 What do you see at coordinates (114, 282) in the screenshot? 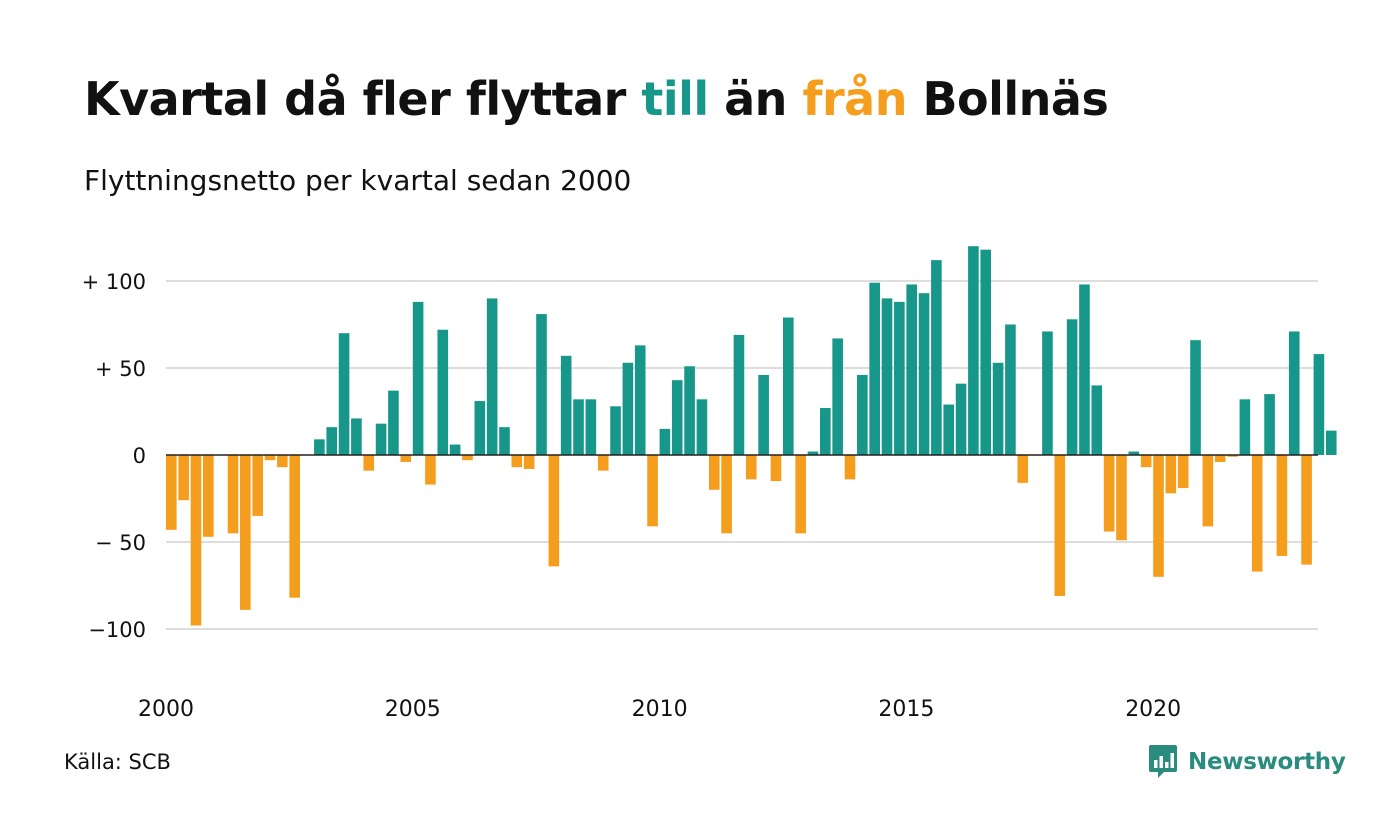
I see `y-tick-label: + 100` at bounding box center [114, 282].